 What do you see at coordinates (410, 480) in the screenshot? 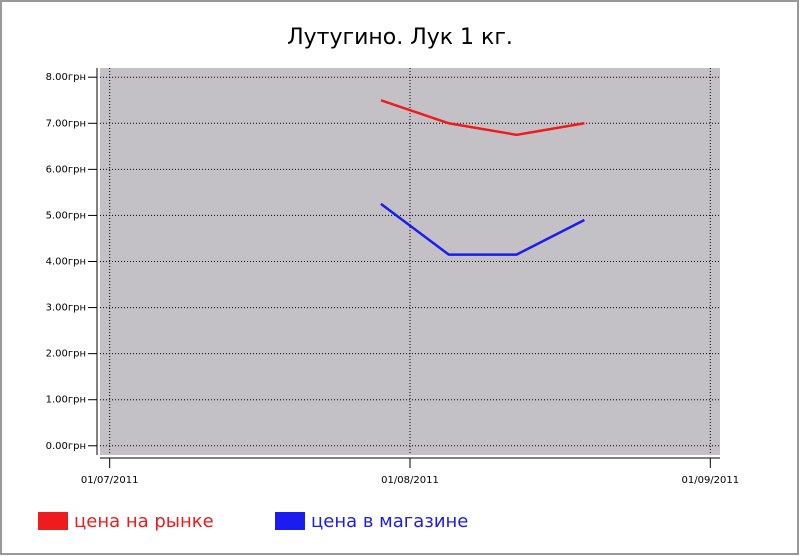
I see `x-tick-label: 01/08/2011` at bounding box center [410, 480].